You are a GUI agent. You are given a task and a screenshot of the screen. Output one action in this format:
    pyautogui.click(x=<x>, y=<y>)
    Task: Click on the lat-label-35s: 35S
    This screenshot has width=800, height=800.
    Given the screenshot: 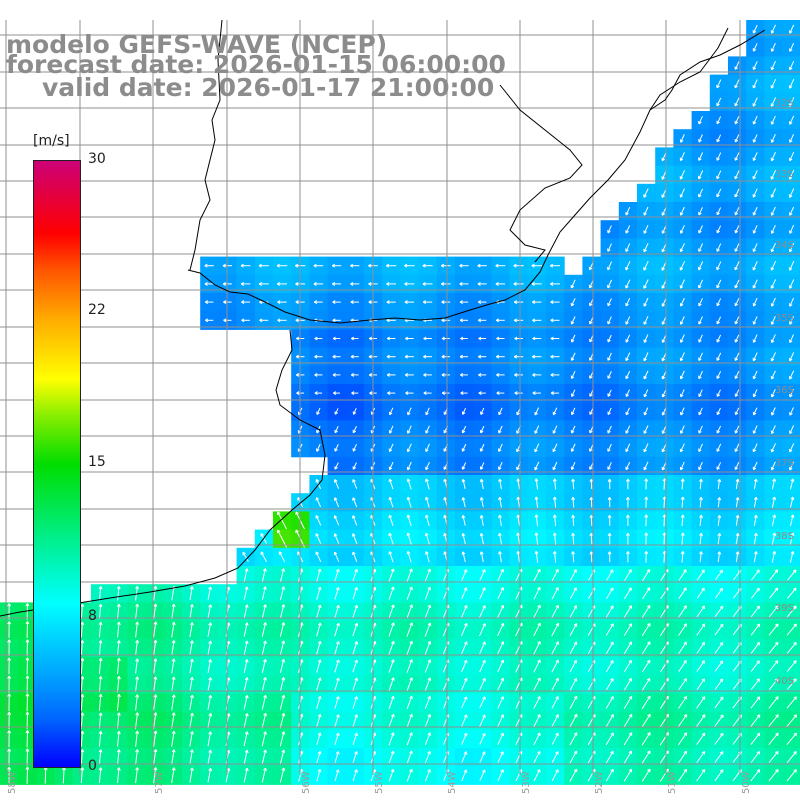 What is the action you would take?
    pyautogui.click(x=784, y=318)
    